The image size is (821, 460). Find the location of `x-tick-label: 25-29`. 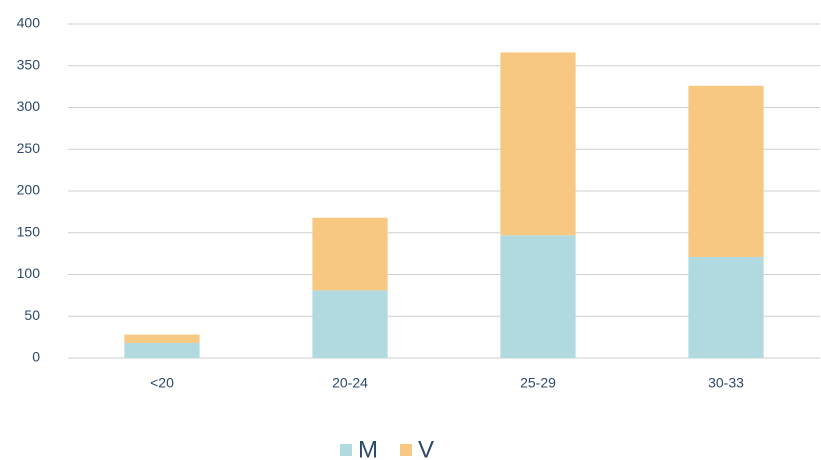

x-tick-label: 25-29 is located at coordinates (538, 383).